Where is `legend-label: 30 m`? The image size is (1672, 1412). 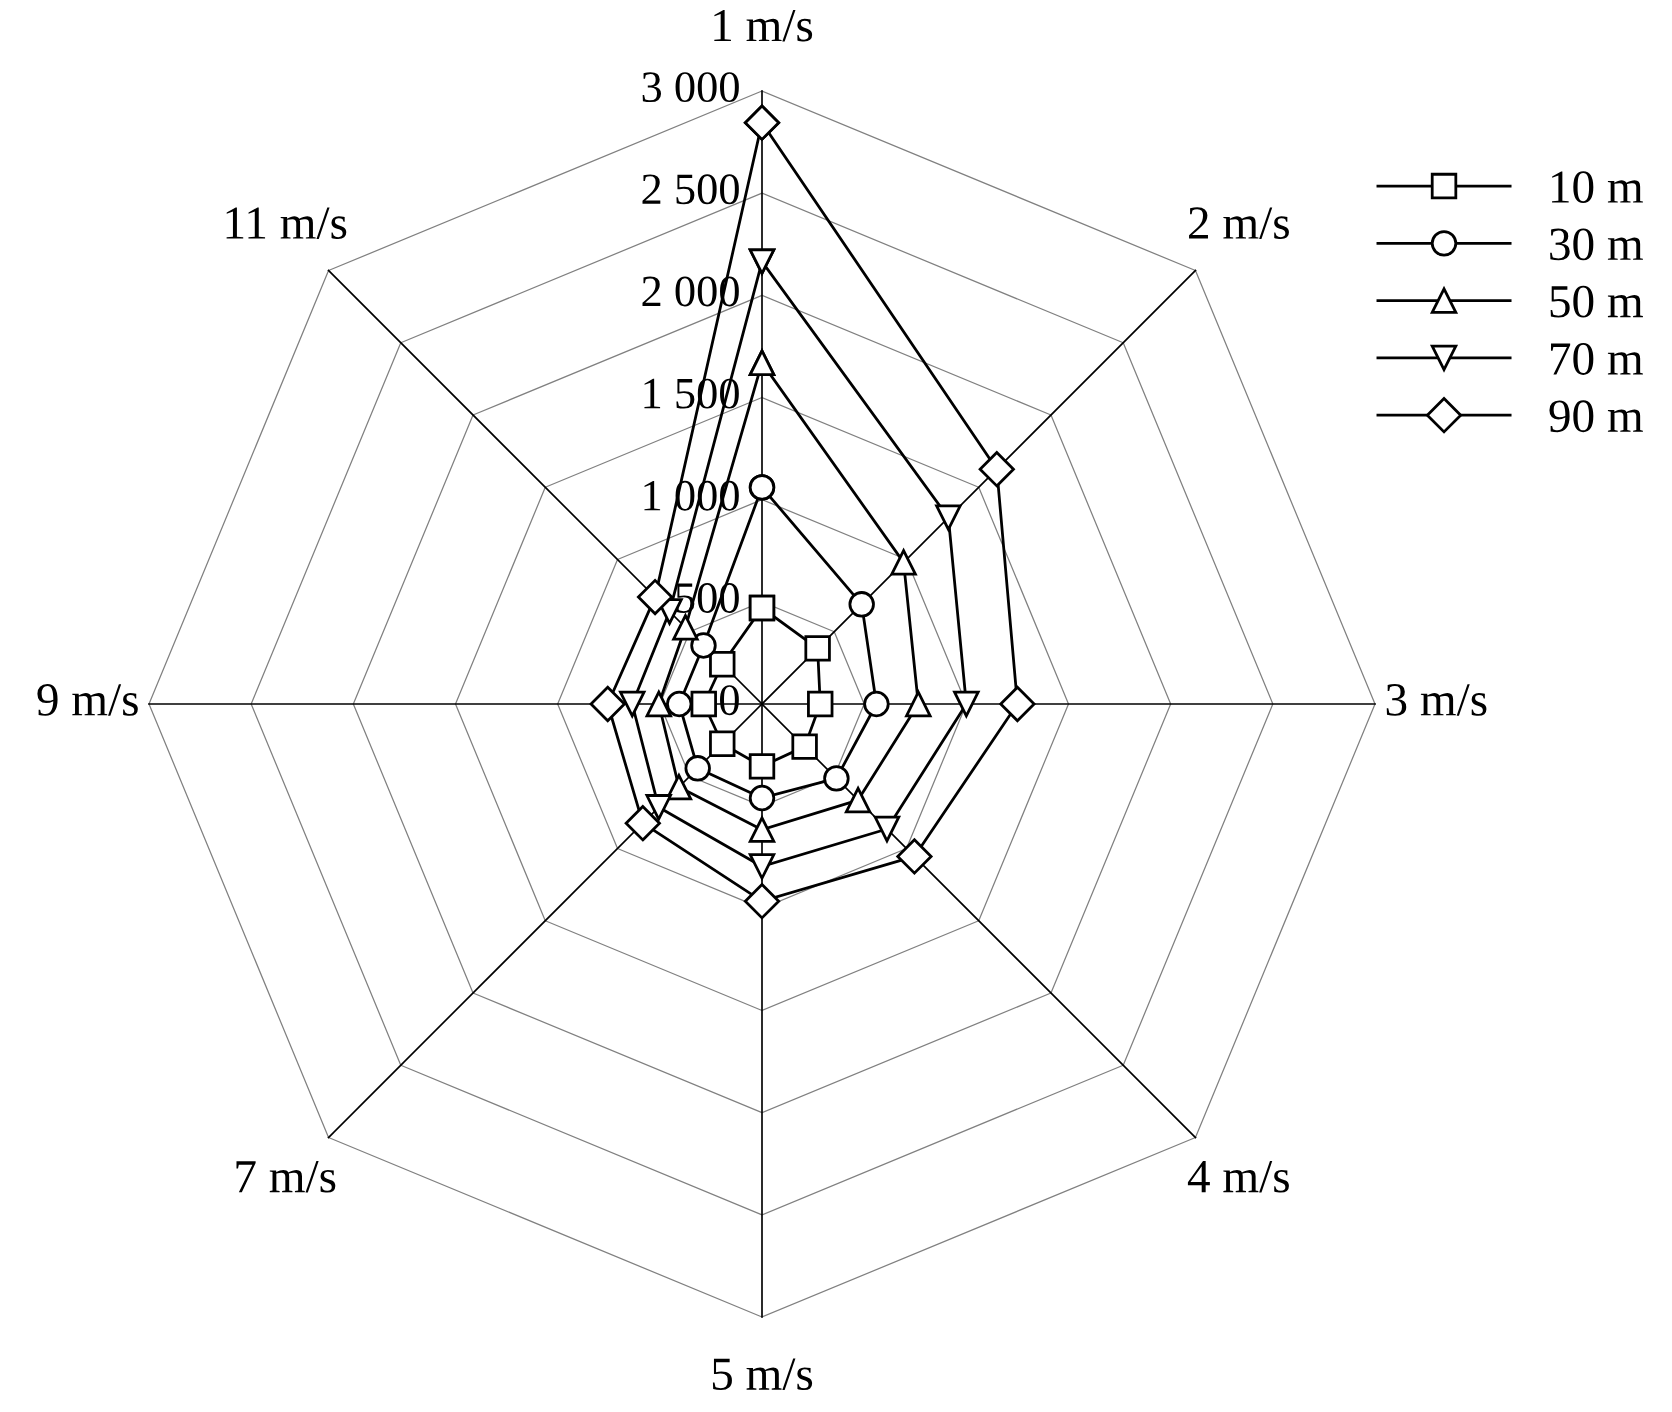
legend-label: 30 m is located at coordinates (1596, 244).